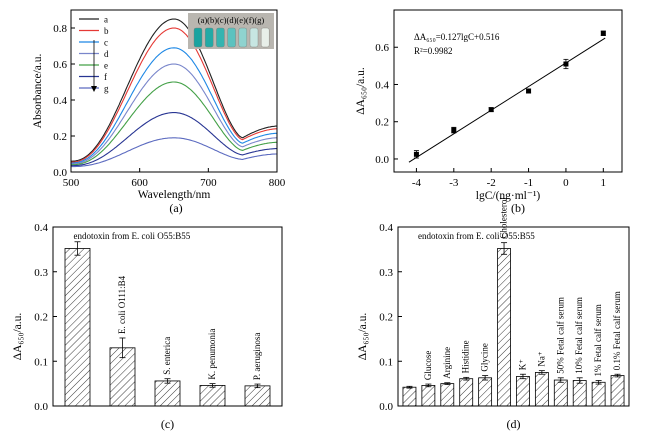 This screenshot has height=434, width=648. I want to click on panel-c-caption: (c), so click(167, 424).